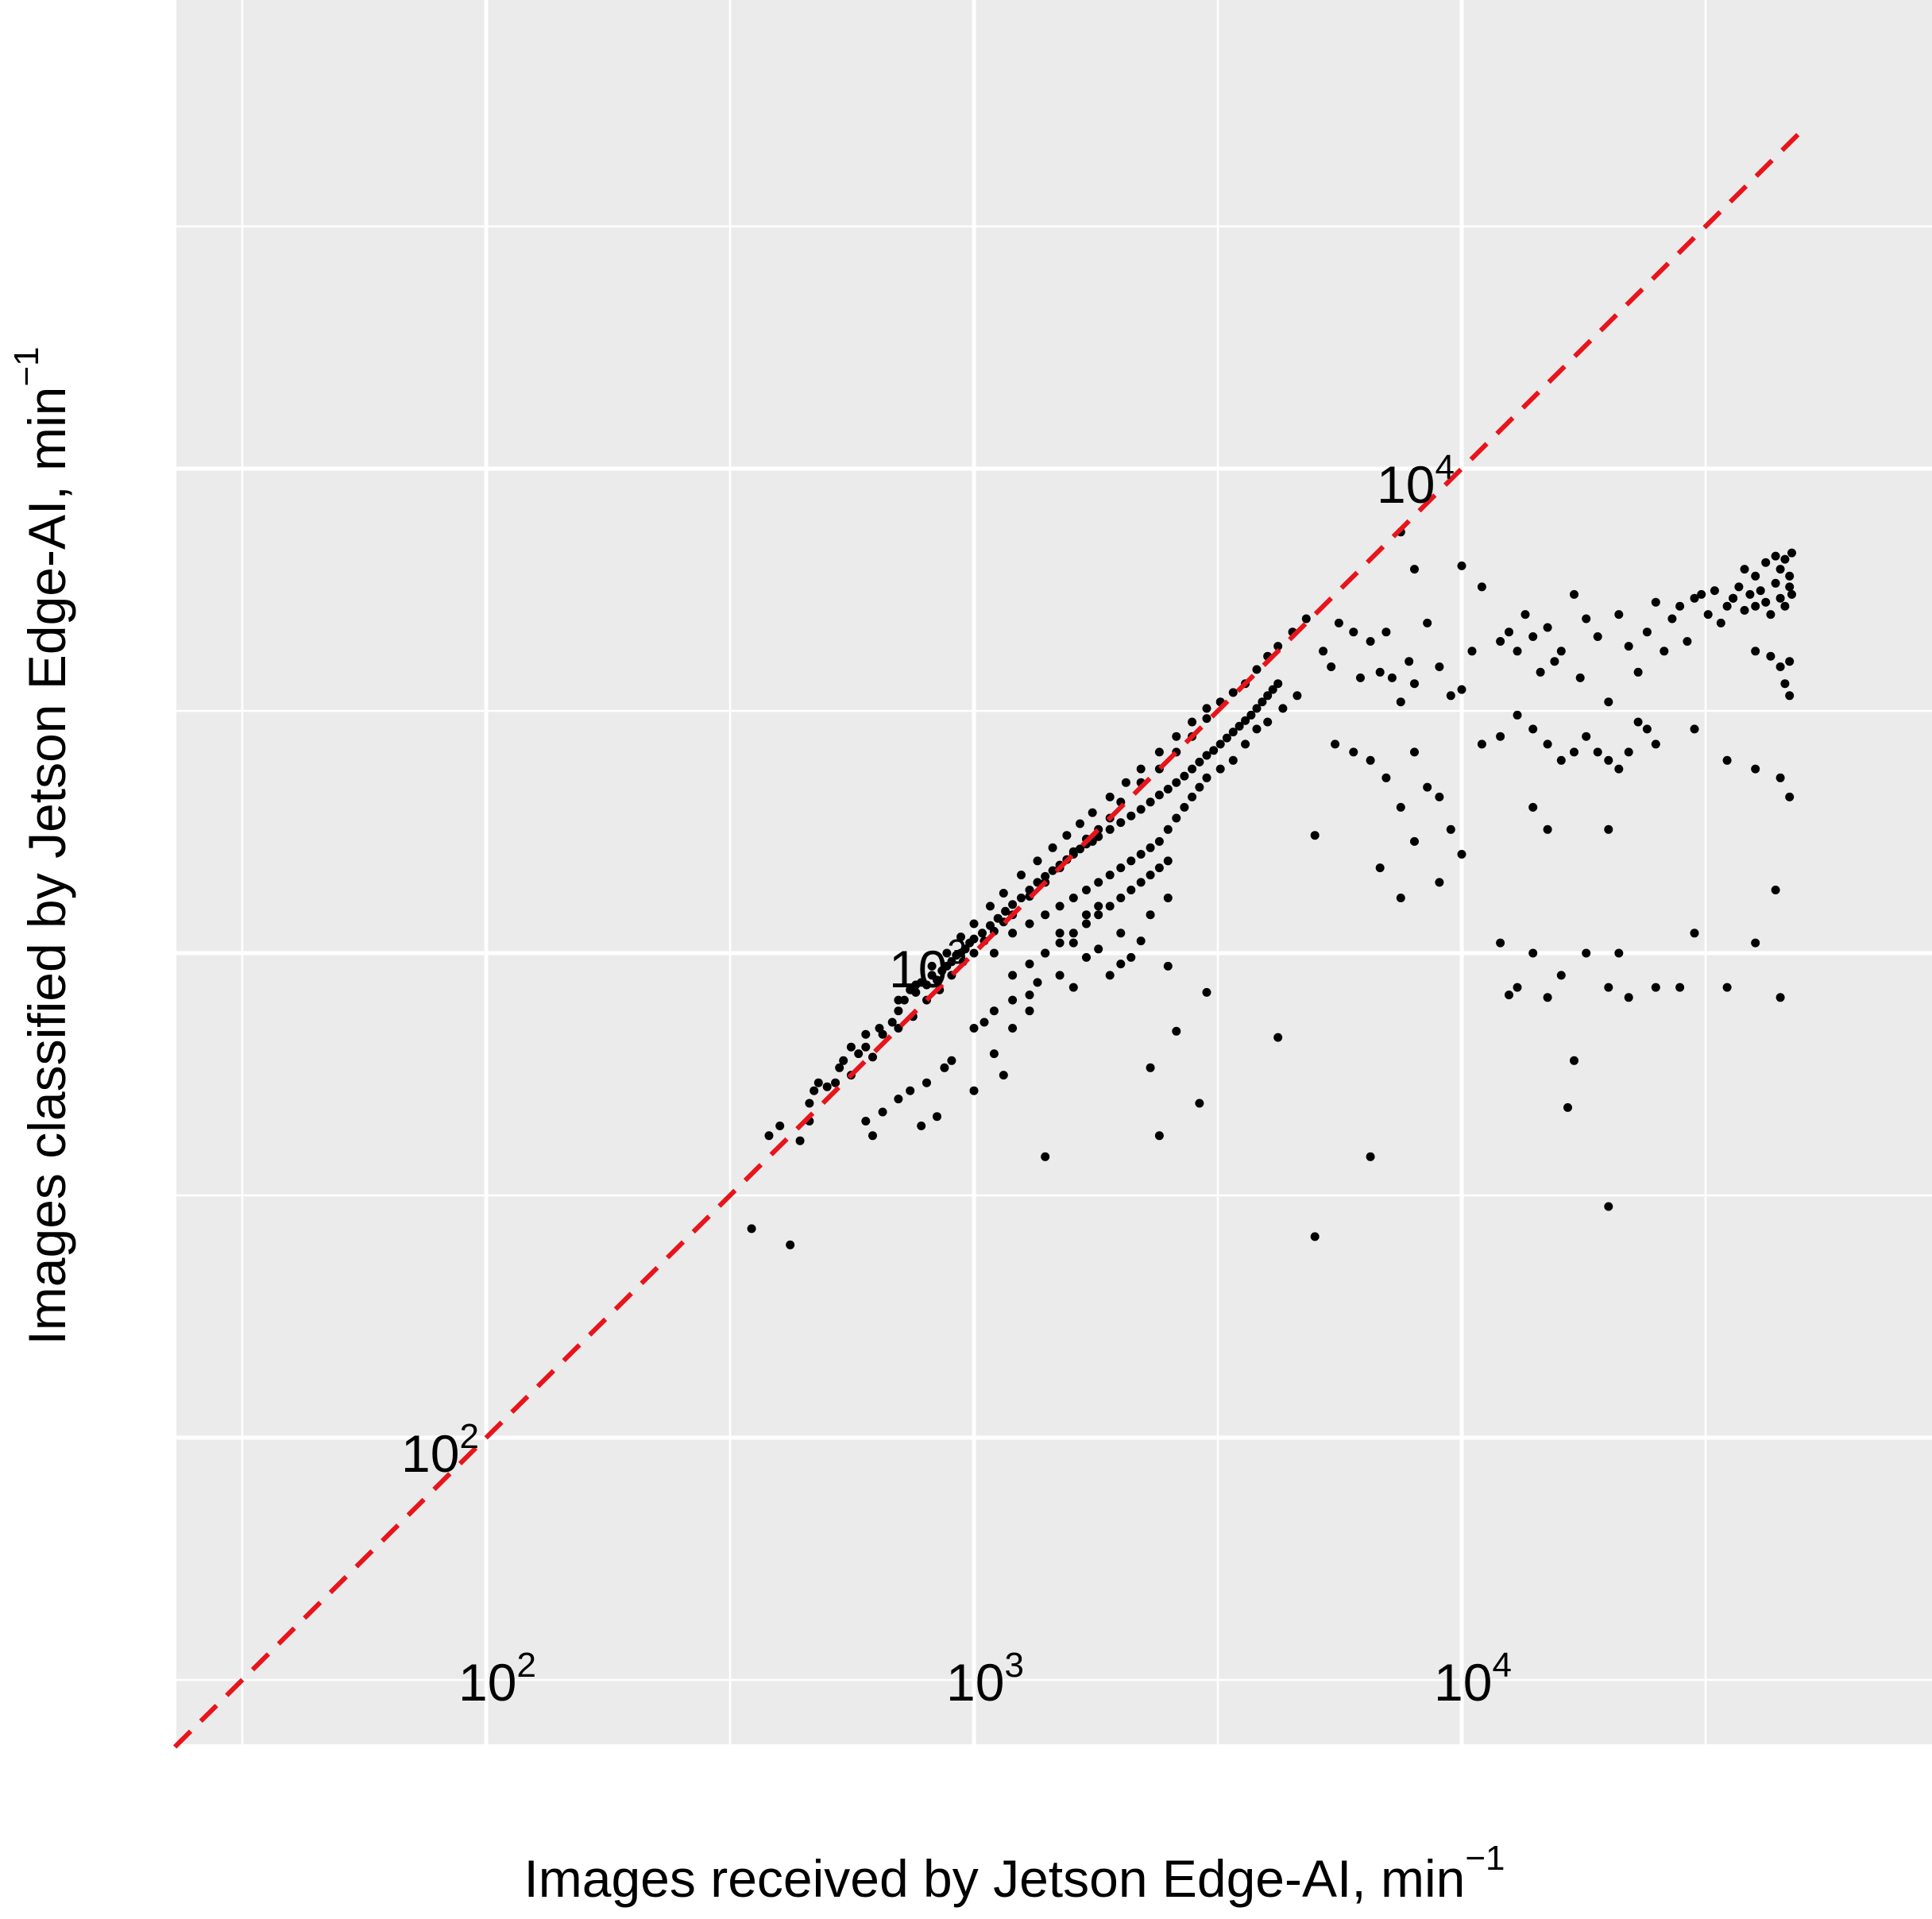 The width and height of the screenshot is (1932, 1919). I want to click on x-tick-label: 10², so click(497, 1679).